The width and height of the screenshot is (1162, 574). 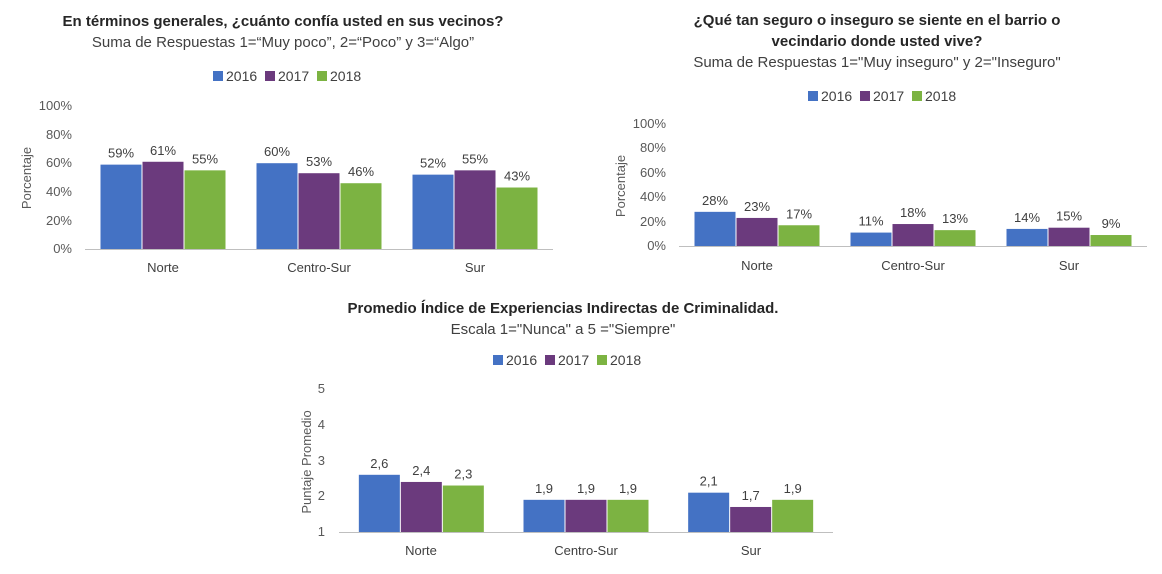 I want to click on chart-subtitle: Escala 1="Nunca" a 5 ="Siempre", so click(x=563, y=329).